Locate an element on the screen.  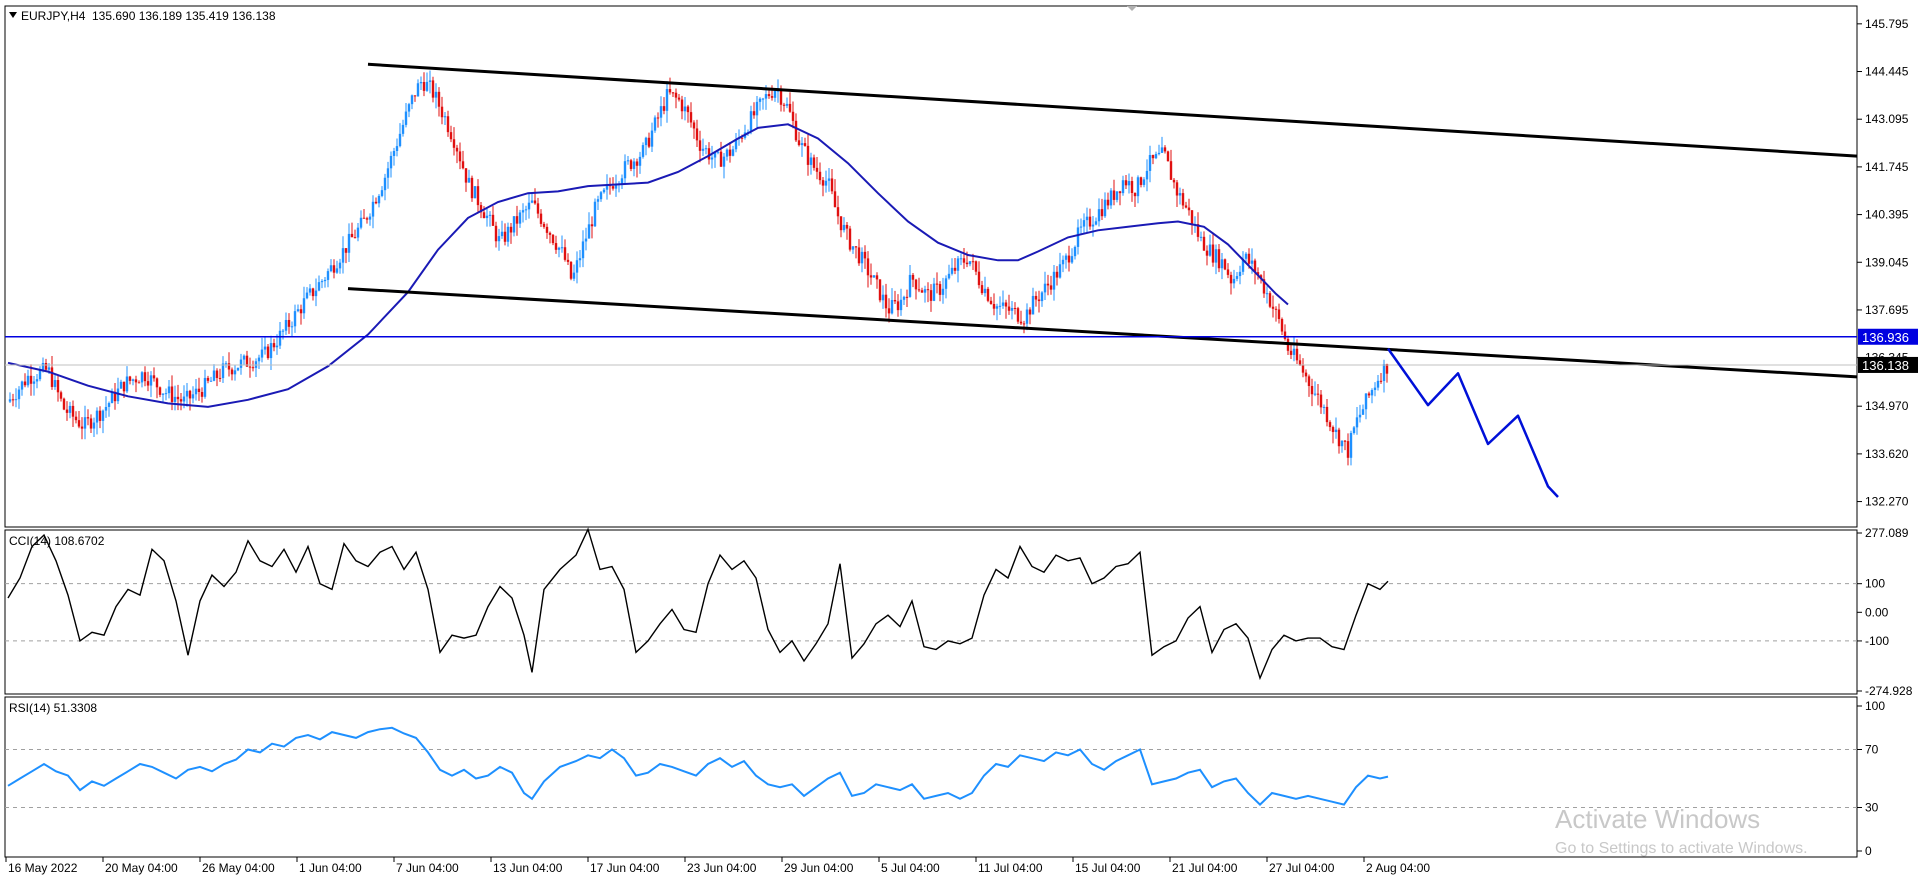
price-tick-label: 134.970 is located at coordinates (1887, 406).